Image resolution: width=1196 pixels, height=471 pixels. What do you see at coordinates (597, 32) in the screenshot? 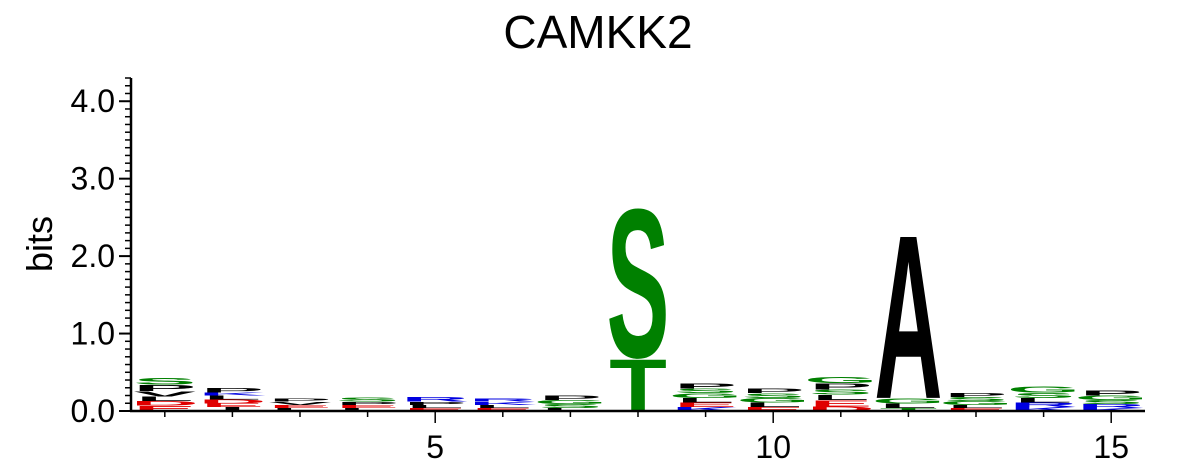
I see `chart-title: CAMKK2` at bounding box center [597, 32].